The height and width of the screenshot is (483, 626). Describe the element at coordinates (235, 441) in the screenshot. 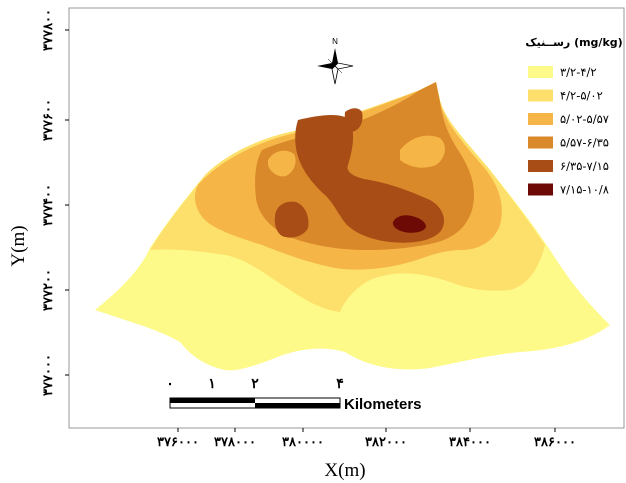

I see `x-tick-label: ۳۷۸۰۰۰` at that location.